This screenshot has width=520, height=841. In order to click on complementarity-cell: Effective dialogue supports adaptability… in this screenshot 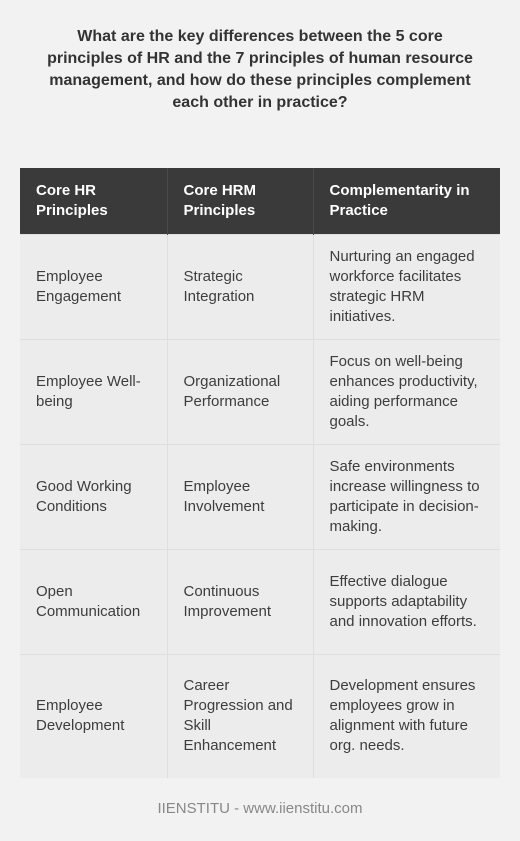, I will do `click(406, 601)`.